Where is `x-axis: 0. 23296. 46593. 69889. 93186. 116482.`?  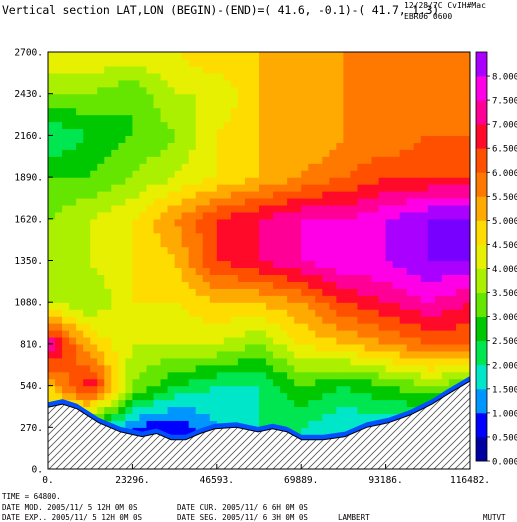
x-axis: 0. 23296. 46593. 69889. 93186. 116482. is located at coordinates (266, 475).